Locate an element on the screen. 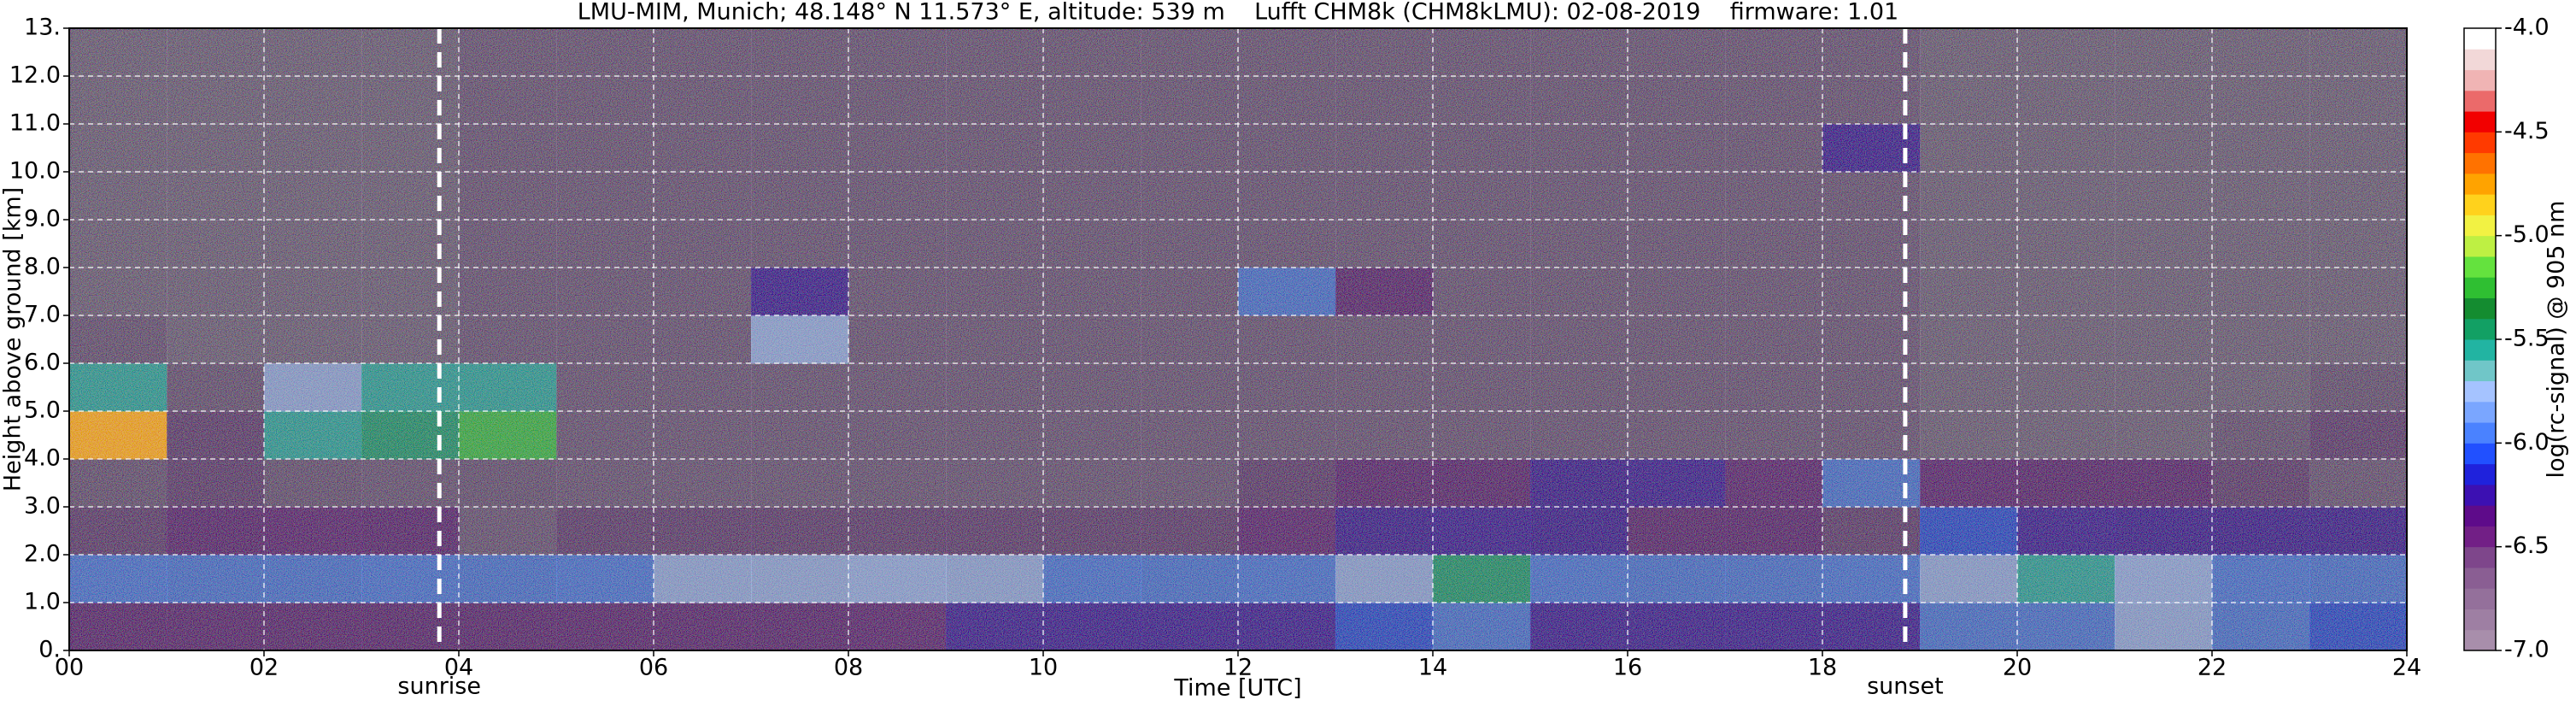  colorbar-tick-label: -4.0 is located at coordinates (2527, 28).